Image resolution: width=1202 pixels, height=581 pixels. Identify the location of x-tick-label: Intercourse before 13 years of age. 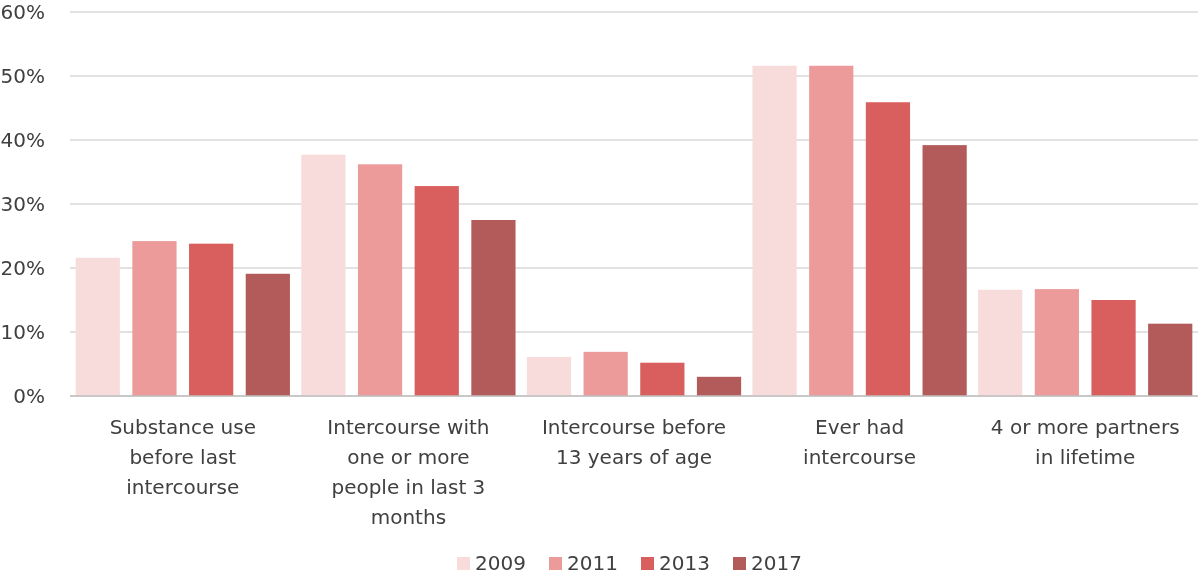
(634, 442).